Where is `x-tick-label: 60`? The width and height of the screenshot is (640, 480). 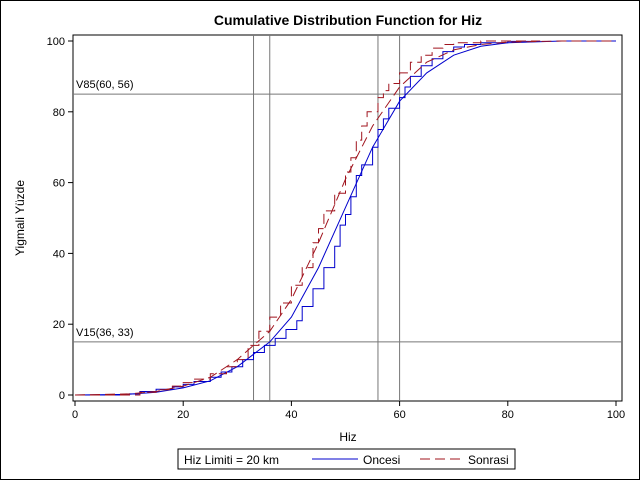
x-tick-label: 60 is located at coordinates (399, 415).